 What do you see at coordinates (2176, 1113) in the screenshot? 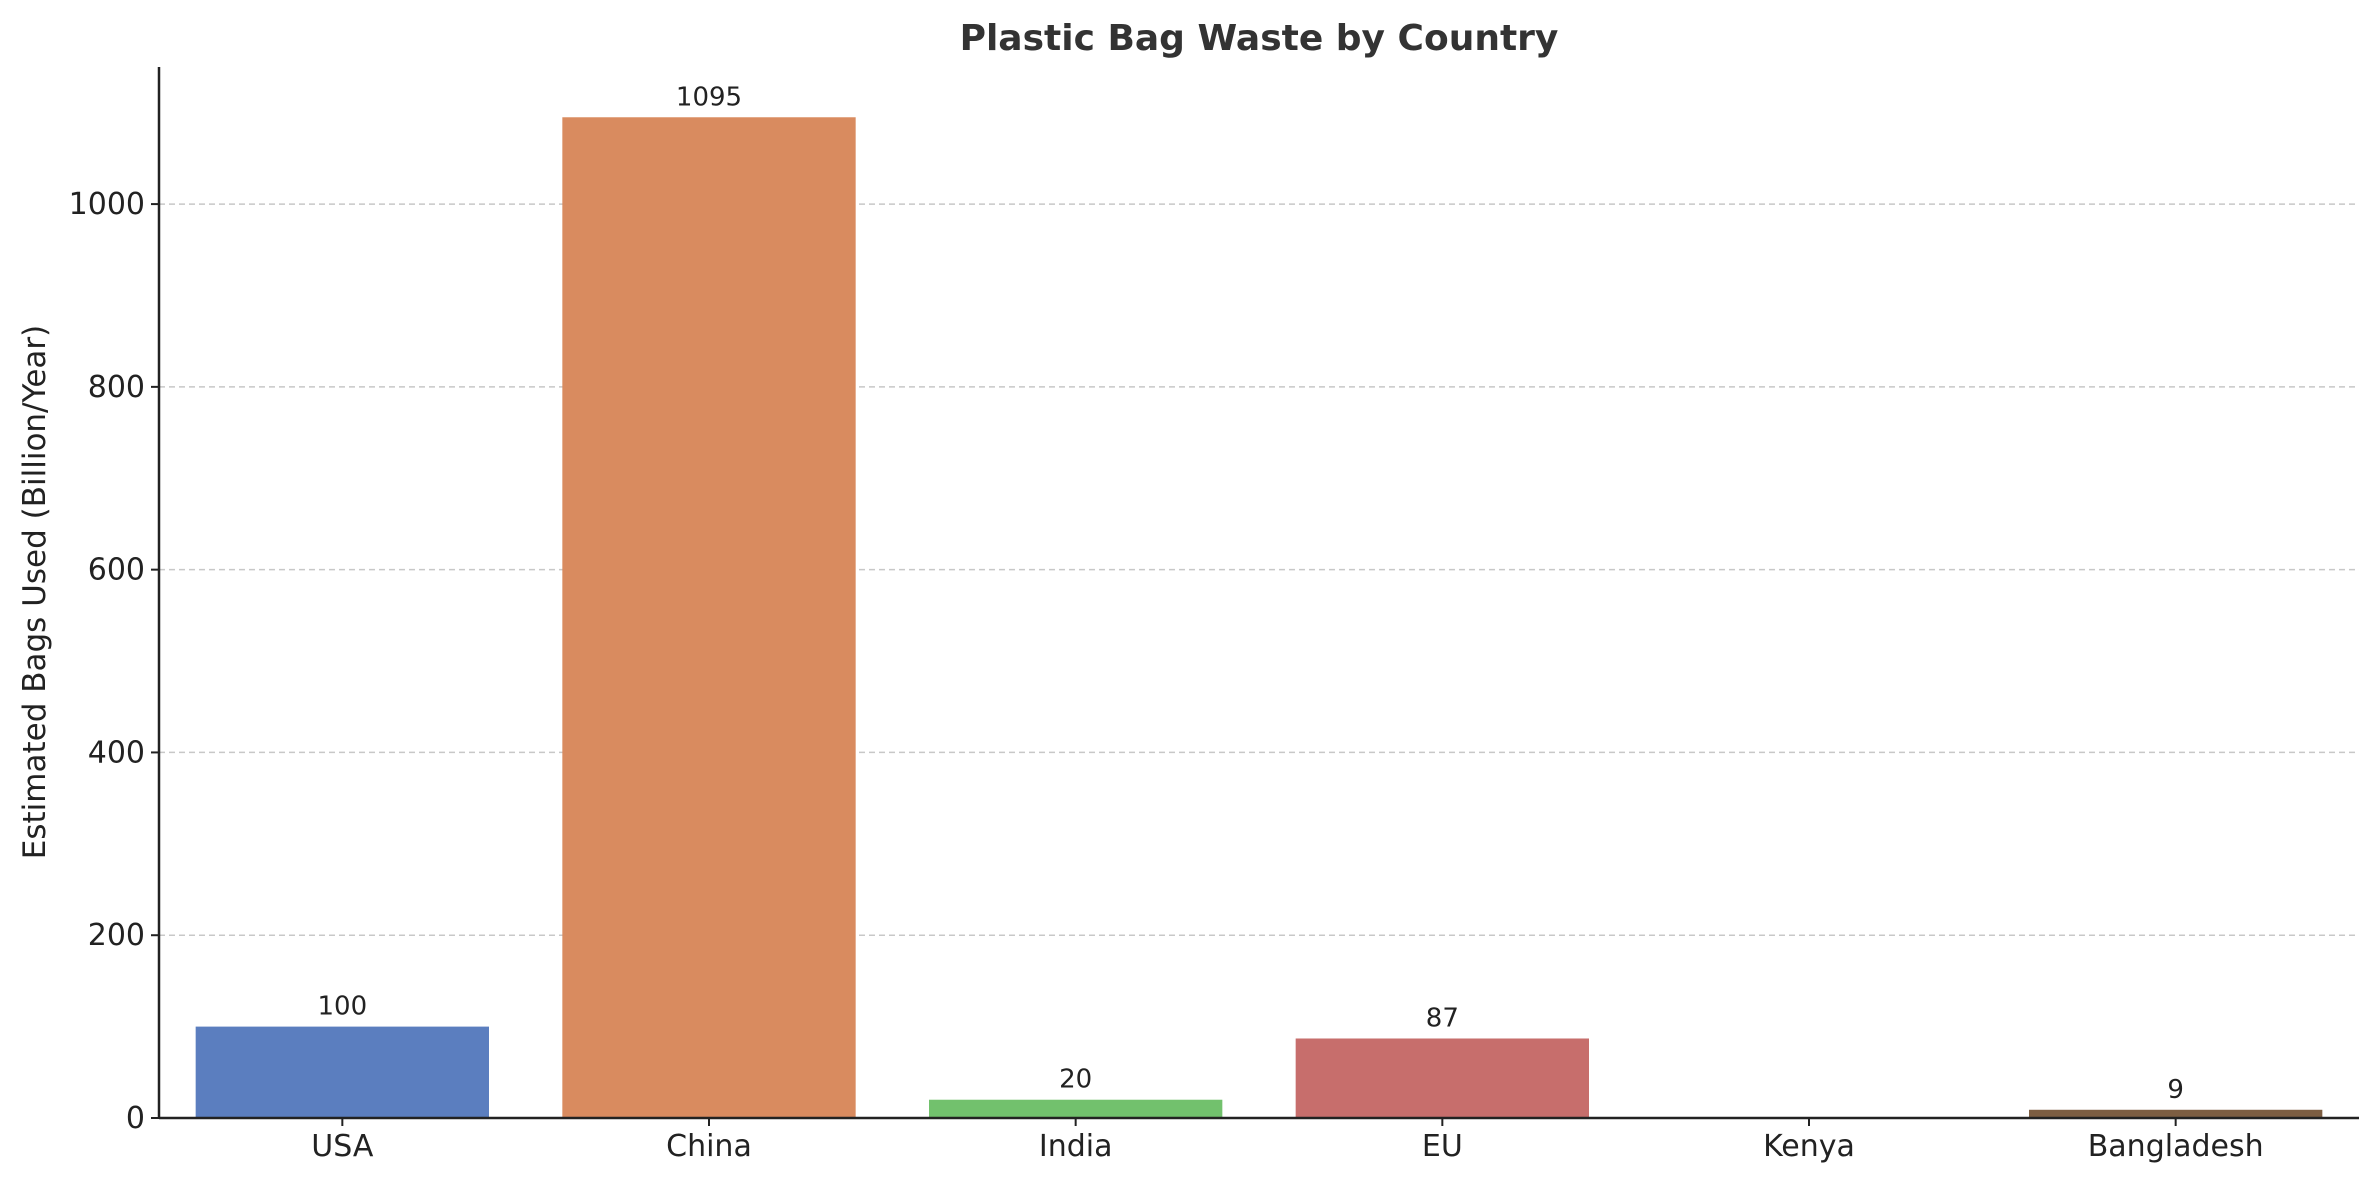
I see `bar-bangladesh` at bounding box center [2176, 1113].